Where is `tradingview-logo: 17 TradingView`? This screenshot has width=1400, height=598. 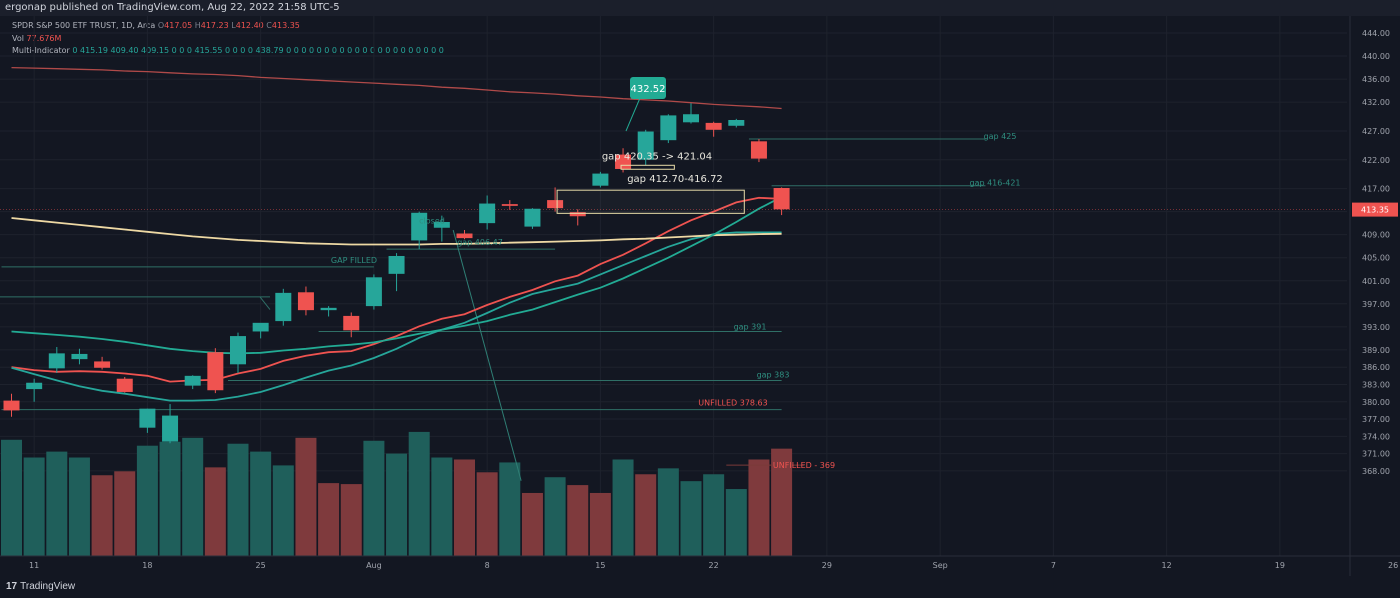 tradingview-logo: 17 TradingView is located at coordinates (40, 586).